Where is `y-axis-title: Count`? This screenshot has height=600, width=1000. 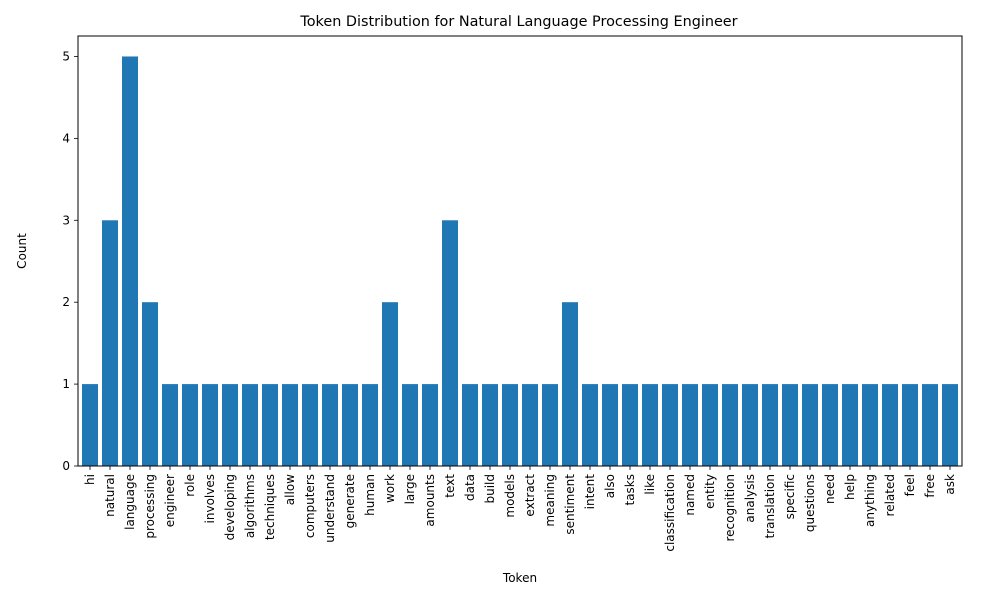 y-axis-title: Count is located at coordinates (22, 251).